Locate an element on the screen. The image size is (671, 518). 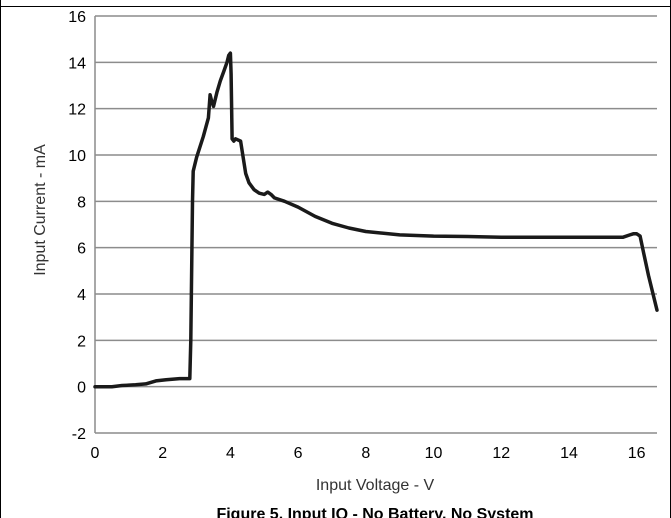
y-tick-label-3: 4 is located at coordinates (81, 295).